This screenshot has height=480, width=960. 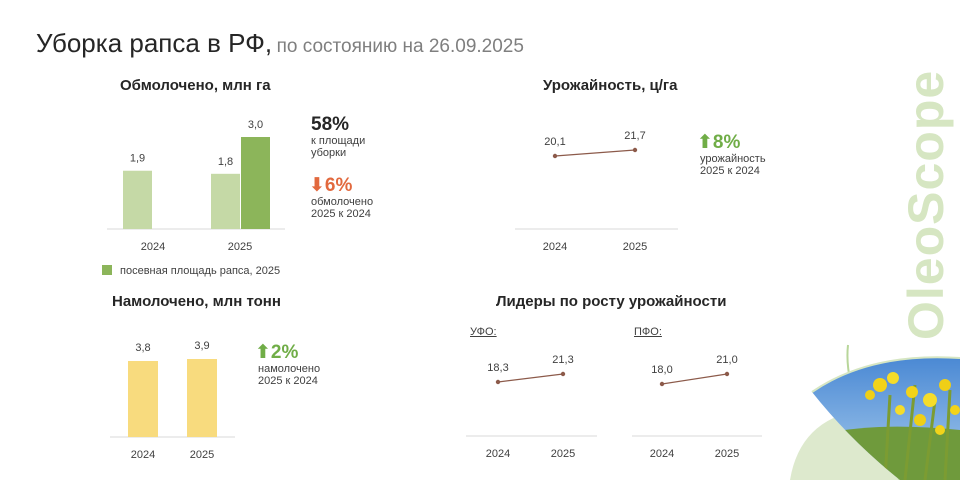 I want to click on legend-label: посевная площадь рапса, 2025, so click(x=200, y=271).